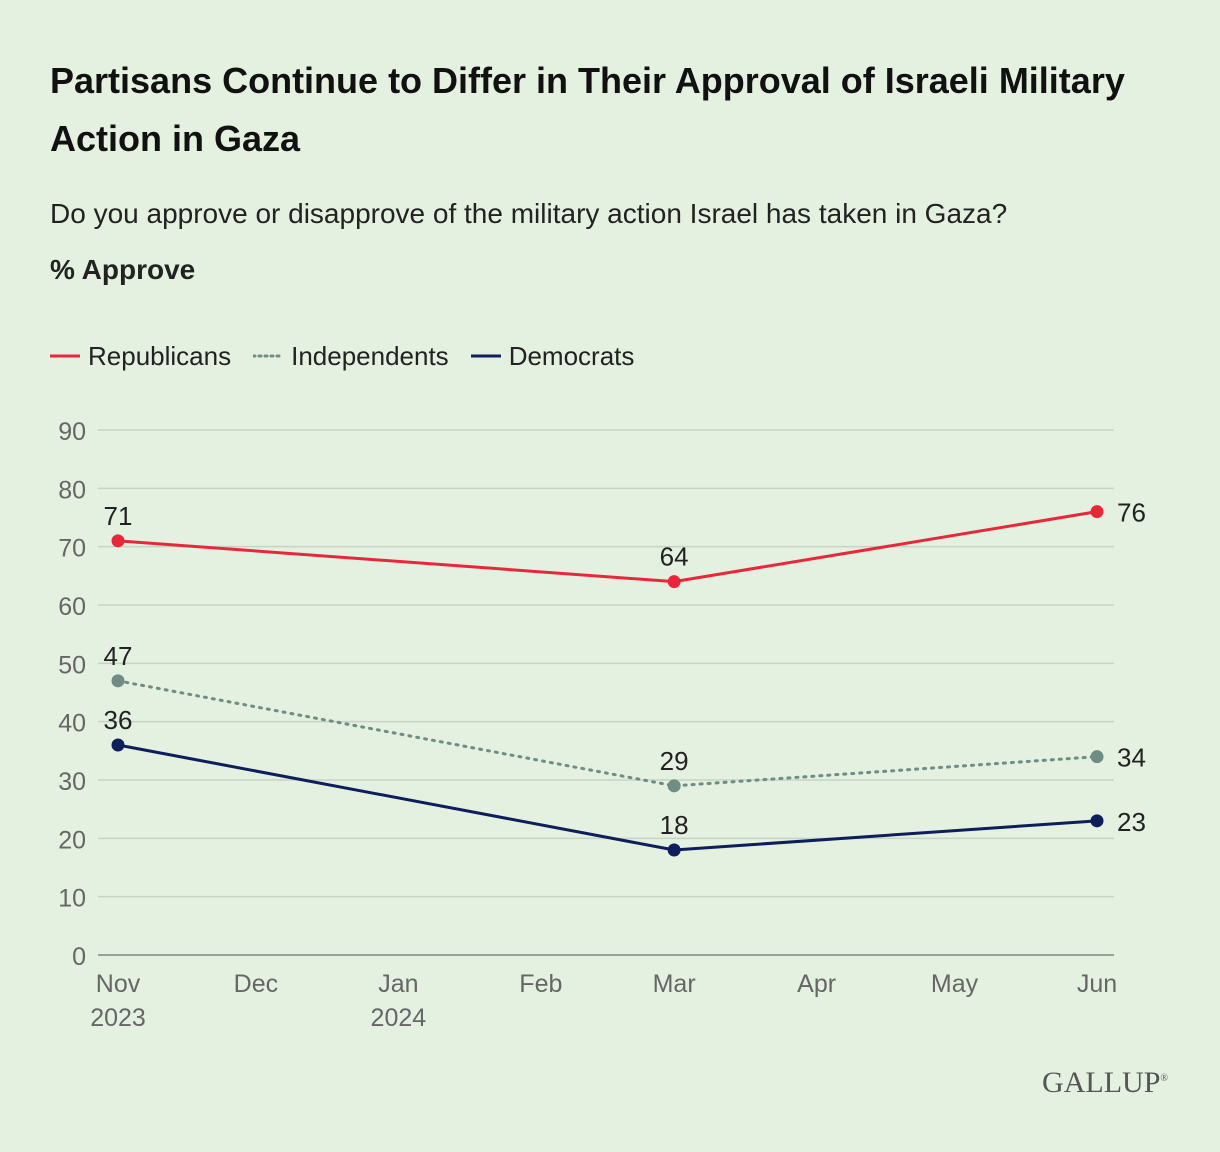 This screenshot has width=1220, height=1152. What do you see at coordinates (118, 720) in the screenshot?
I see `data-label-democrats: 36` at bounding box center [118, 720].